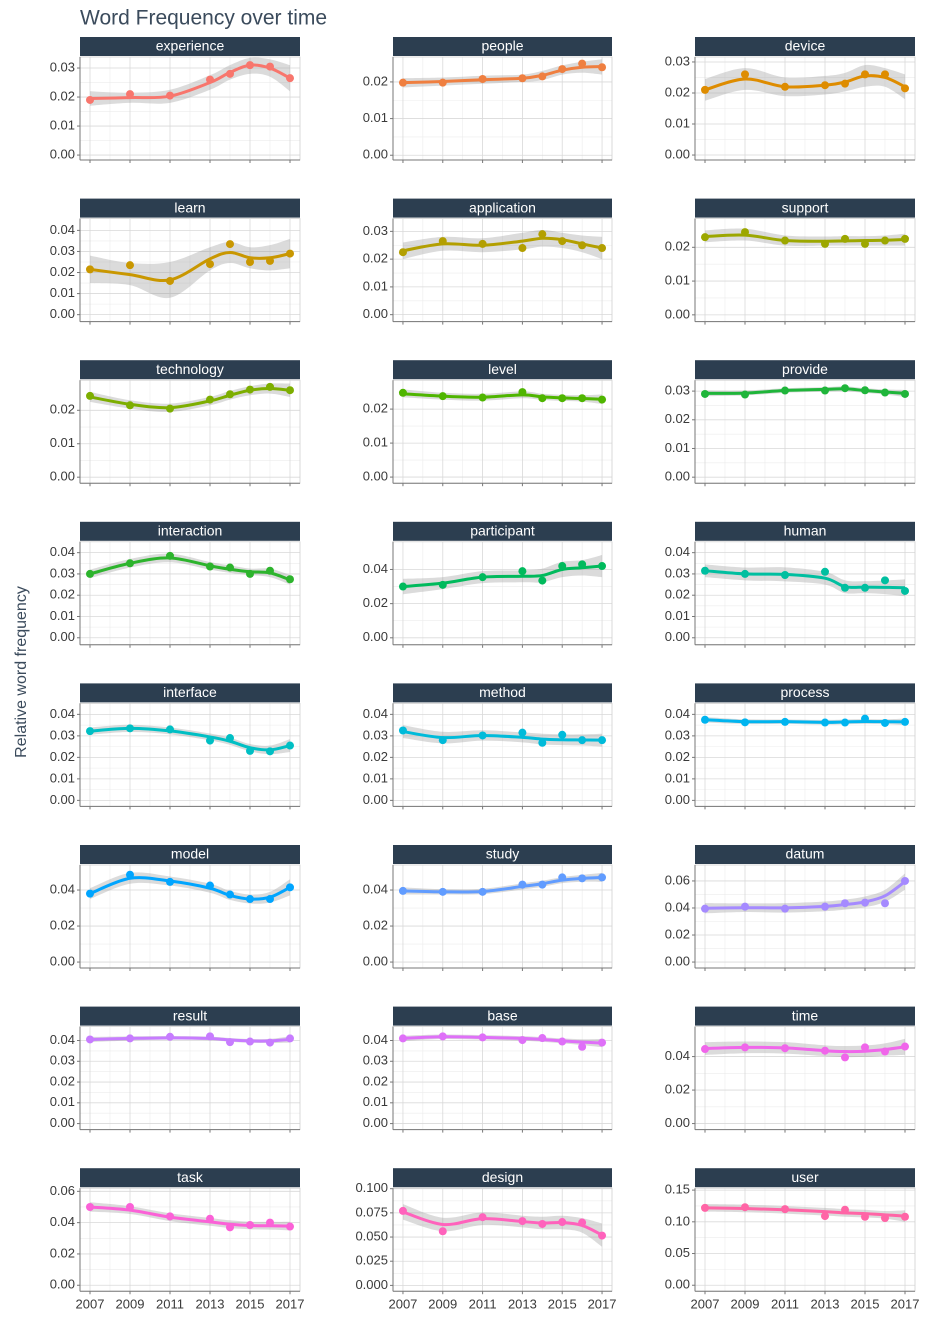  What do you see at coordinates (190, 854) in the screenshot?
I see `strip-label: model` at bounding box center [190, 854].